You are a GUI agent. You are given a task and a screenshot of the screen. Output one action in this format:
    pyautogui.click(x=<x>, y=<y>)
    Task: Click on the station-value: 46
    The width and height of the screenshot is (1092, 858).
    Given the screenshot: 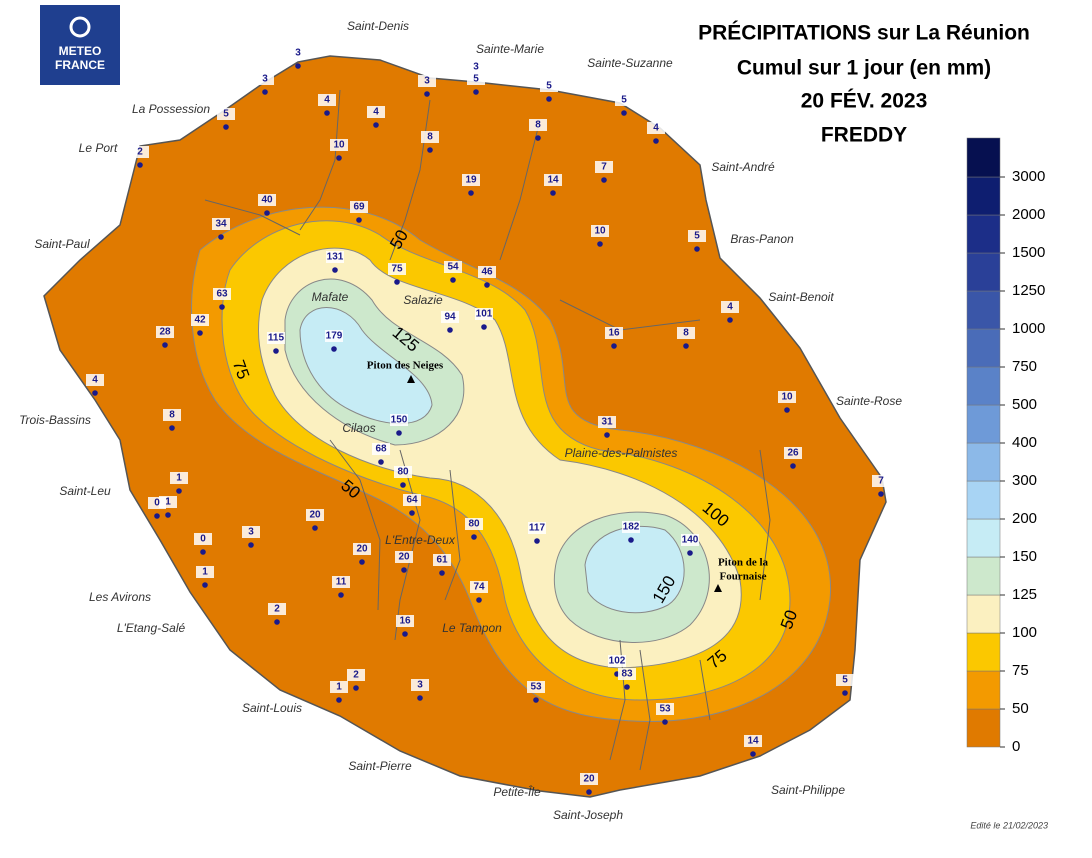 What is the action you would take?
    pyautogui.click(x=487, y=272)
    